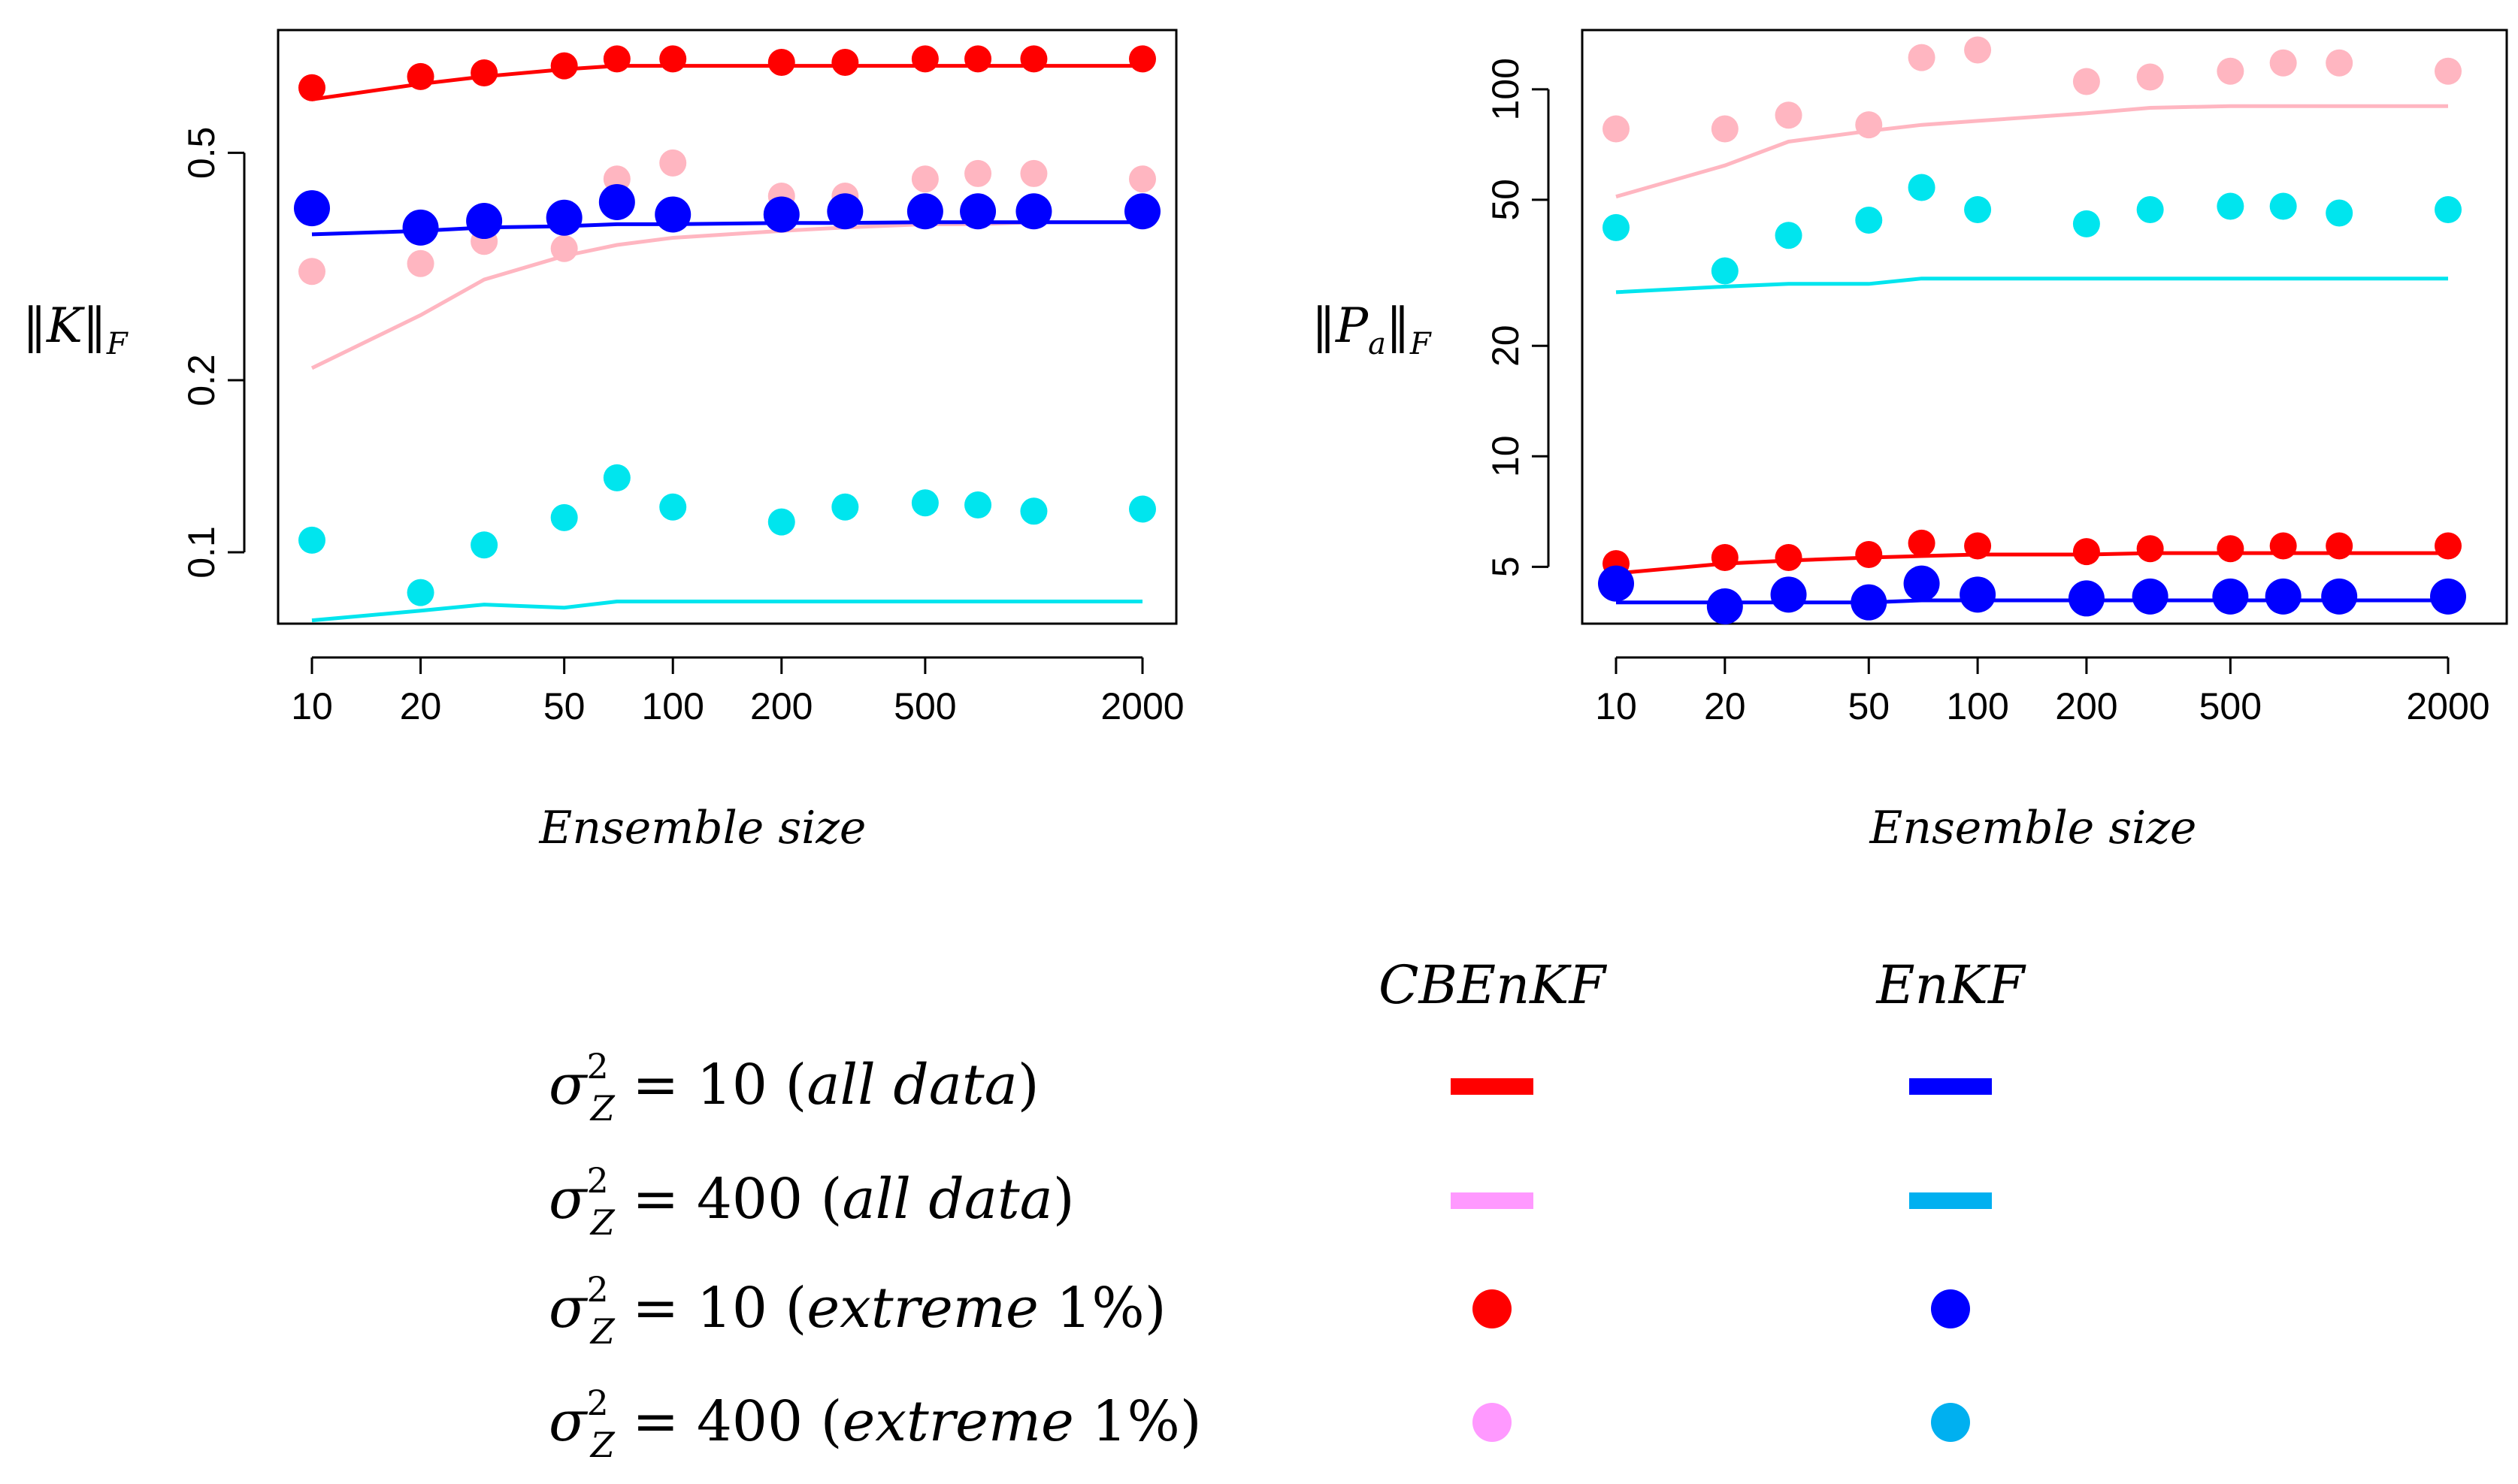 The image size is (2518, 1484). What do you see at coordinates (569, 1422) in the screenshot?
I see `legend-sigma: σ` at bounding box center [569, 1422].